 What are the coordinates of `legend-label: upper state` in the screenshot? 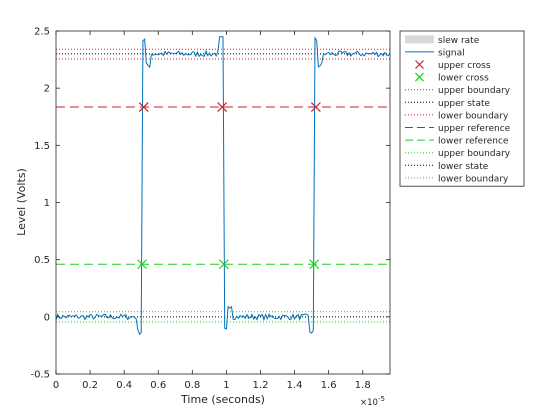 It's located at (464, 104).